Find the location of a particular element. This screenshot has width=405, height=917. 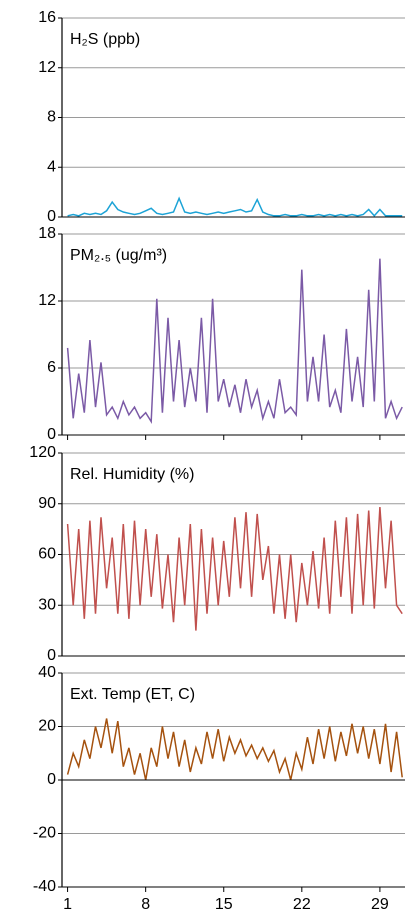

x-tick-label: 1 is located at coordinates (67, 904).